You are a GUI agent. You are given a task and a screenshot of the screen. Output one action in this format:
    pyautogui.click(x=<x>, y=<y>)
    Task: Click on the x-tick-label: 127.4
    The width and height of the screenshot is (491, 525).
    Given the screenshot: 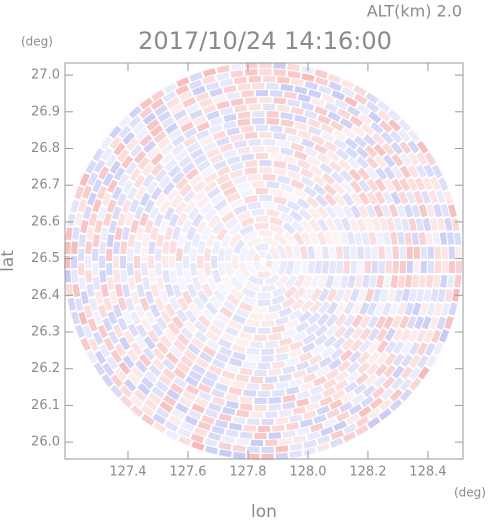 What is the action you would take?
    pyautogui.click(x=127, y=472)
    